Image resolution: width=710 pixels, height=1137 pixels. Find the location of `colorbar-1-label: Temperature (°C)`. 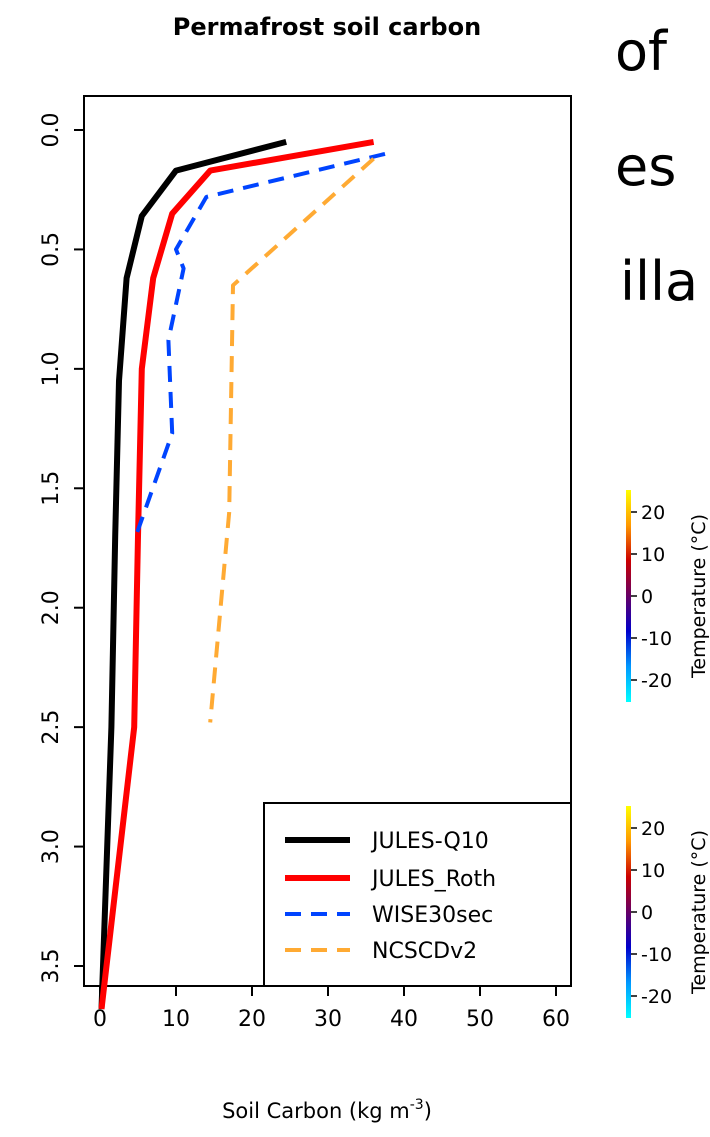

colorbar-1-label: Temperature (°C) is located at coordinates (699, 596).